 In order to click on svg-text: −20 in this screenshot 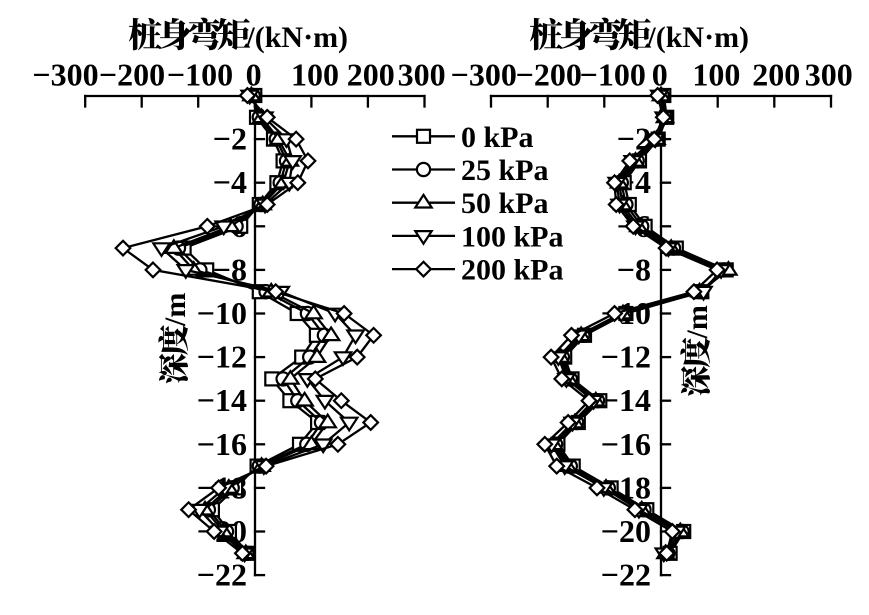, I will do `click(626, 531)`.